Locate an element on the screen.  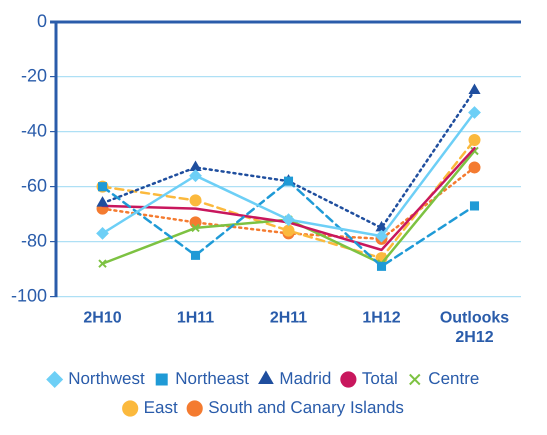
legend-label: Centre is located at coordinates (454, 378).